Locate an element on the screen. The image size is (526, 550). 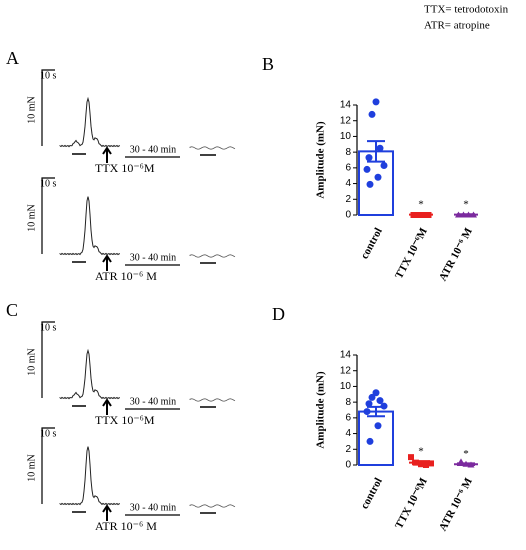
panel-label: B is located at coordinates (268, 64).